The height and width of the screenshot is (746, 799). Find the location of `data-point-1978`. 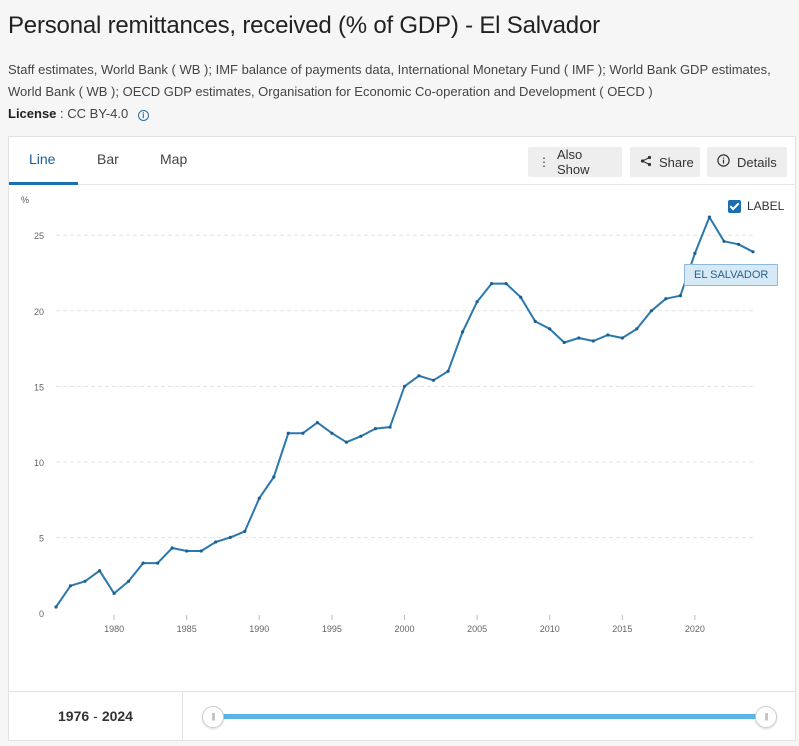

data-point-1978 is located at coordinates (85, 581).